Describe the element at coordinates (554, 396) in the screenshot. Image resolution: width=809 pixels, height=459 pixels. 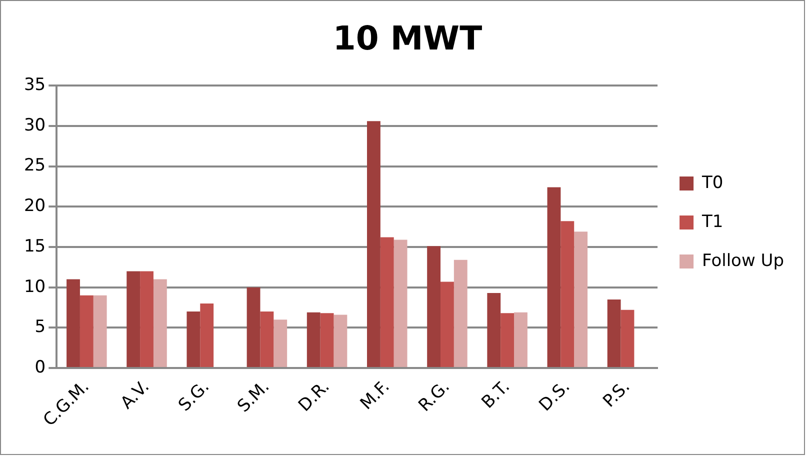
I see `x-tick-label: D.S.` at that location.